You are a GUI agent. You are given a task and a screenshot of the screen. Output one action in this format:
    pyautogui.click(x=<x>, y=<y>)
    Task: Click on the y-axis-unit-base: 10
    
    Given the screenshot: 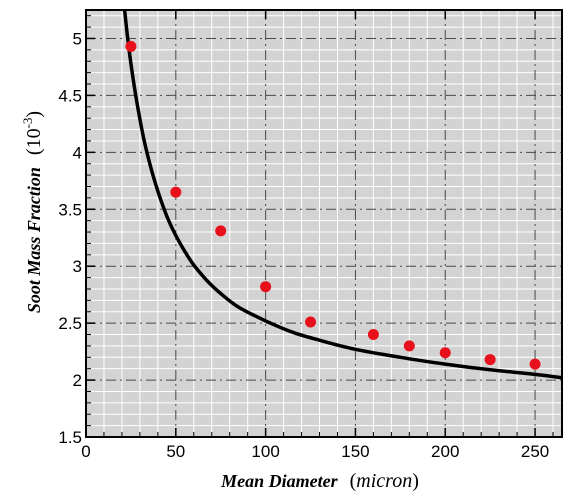 What is the action you would take?
    pyautogui.click(x=34, y=138)
    